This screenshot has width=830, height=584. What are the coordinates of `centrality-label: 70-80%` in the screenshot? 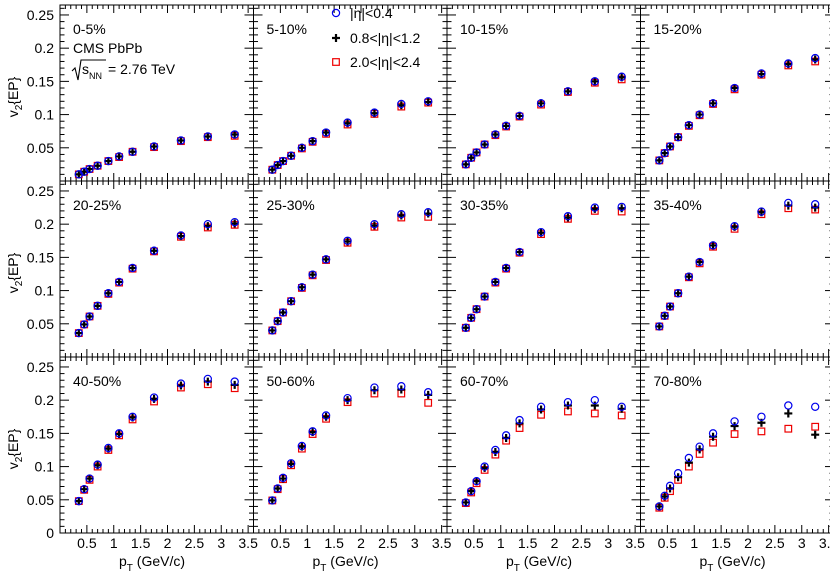 It's located at (678, 381).